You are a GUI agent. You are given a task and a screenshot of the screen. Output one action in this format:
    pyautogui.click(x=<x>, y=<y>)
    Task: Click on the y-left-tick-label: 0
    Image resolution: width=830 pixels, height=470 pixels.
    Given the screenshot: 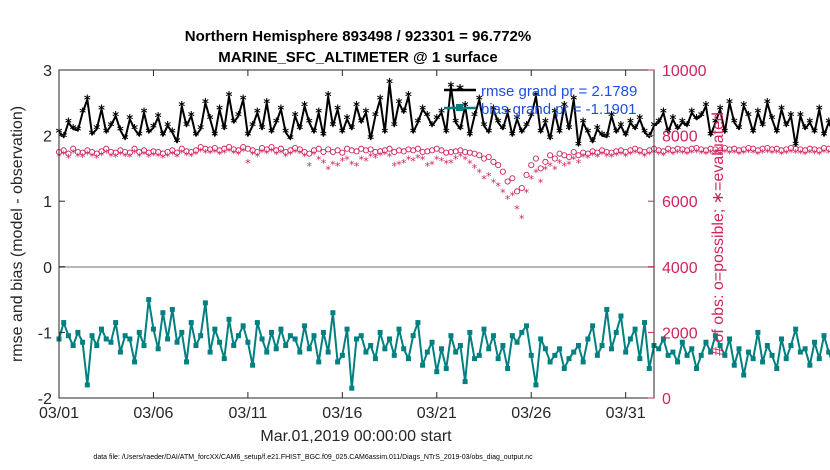 What is the action you would take?
    pyautogui.click(x=47, y=268)
    